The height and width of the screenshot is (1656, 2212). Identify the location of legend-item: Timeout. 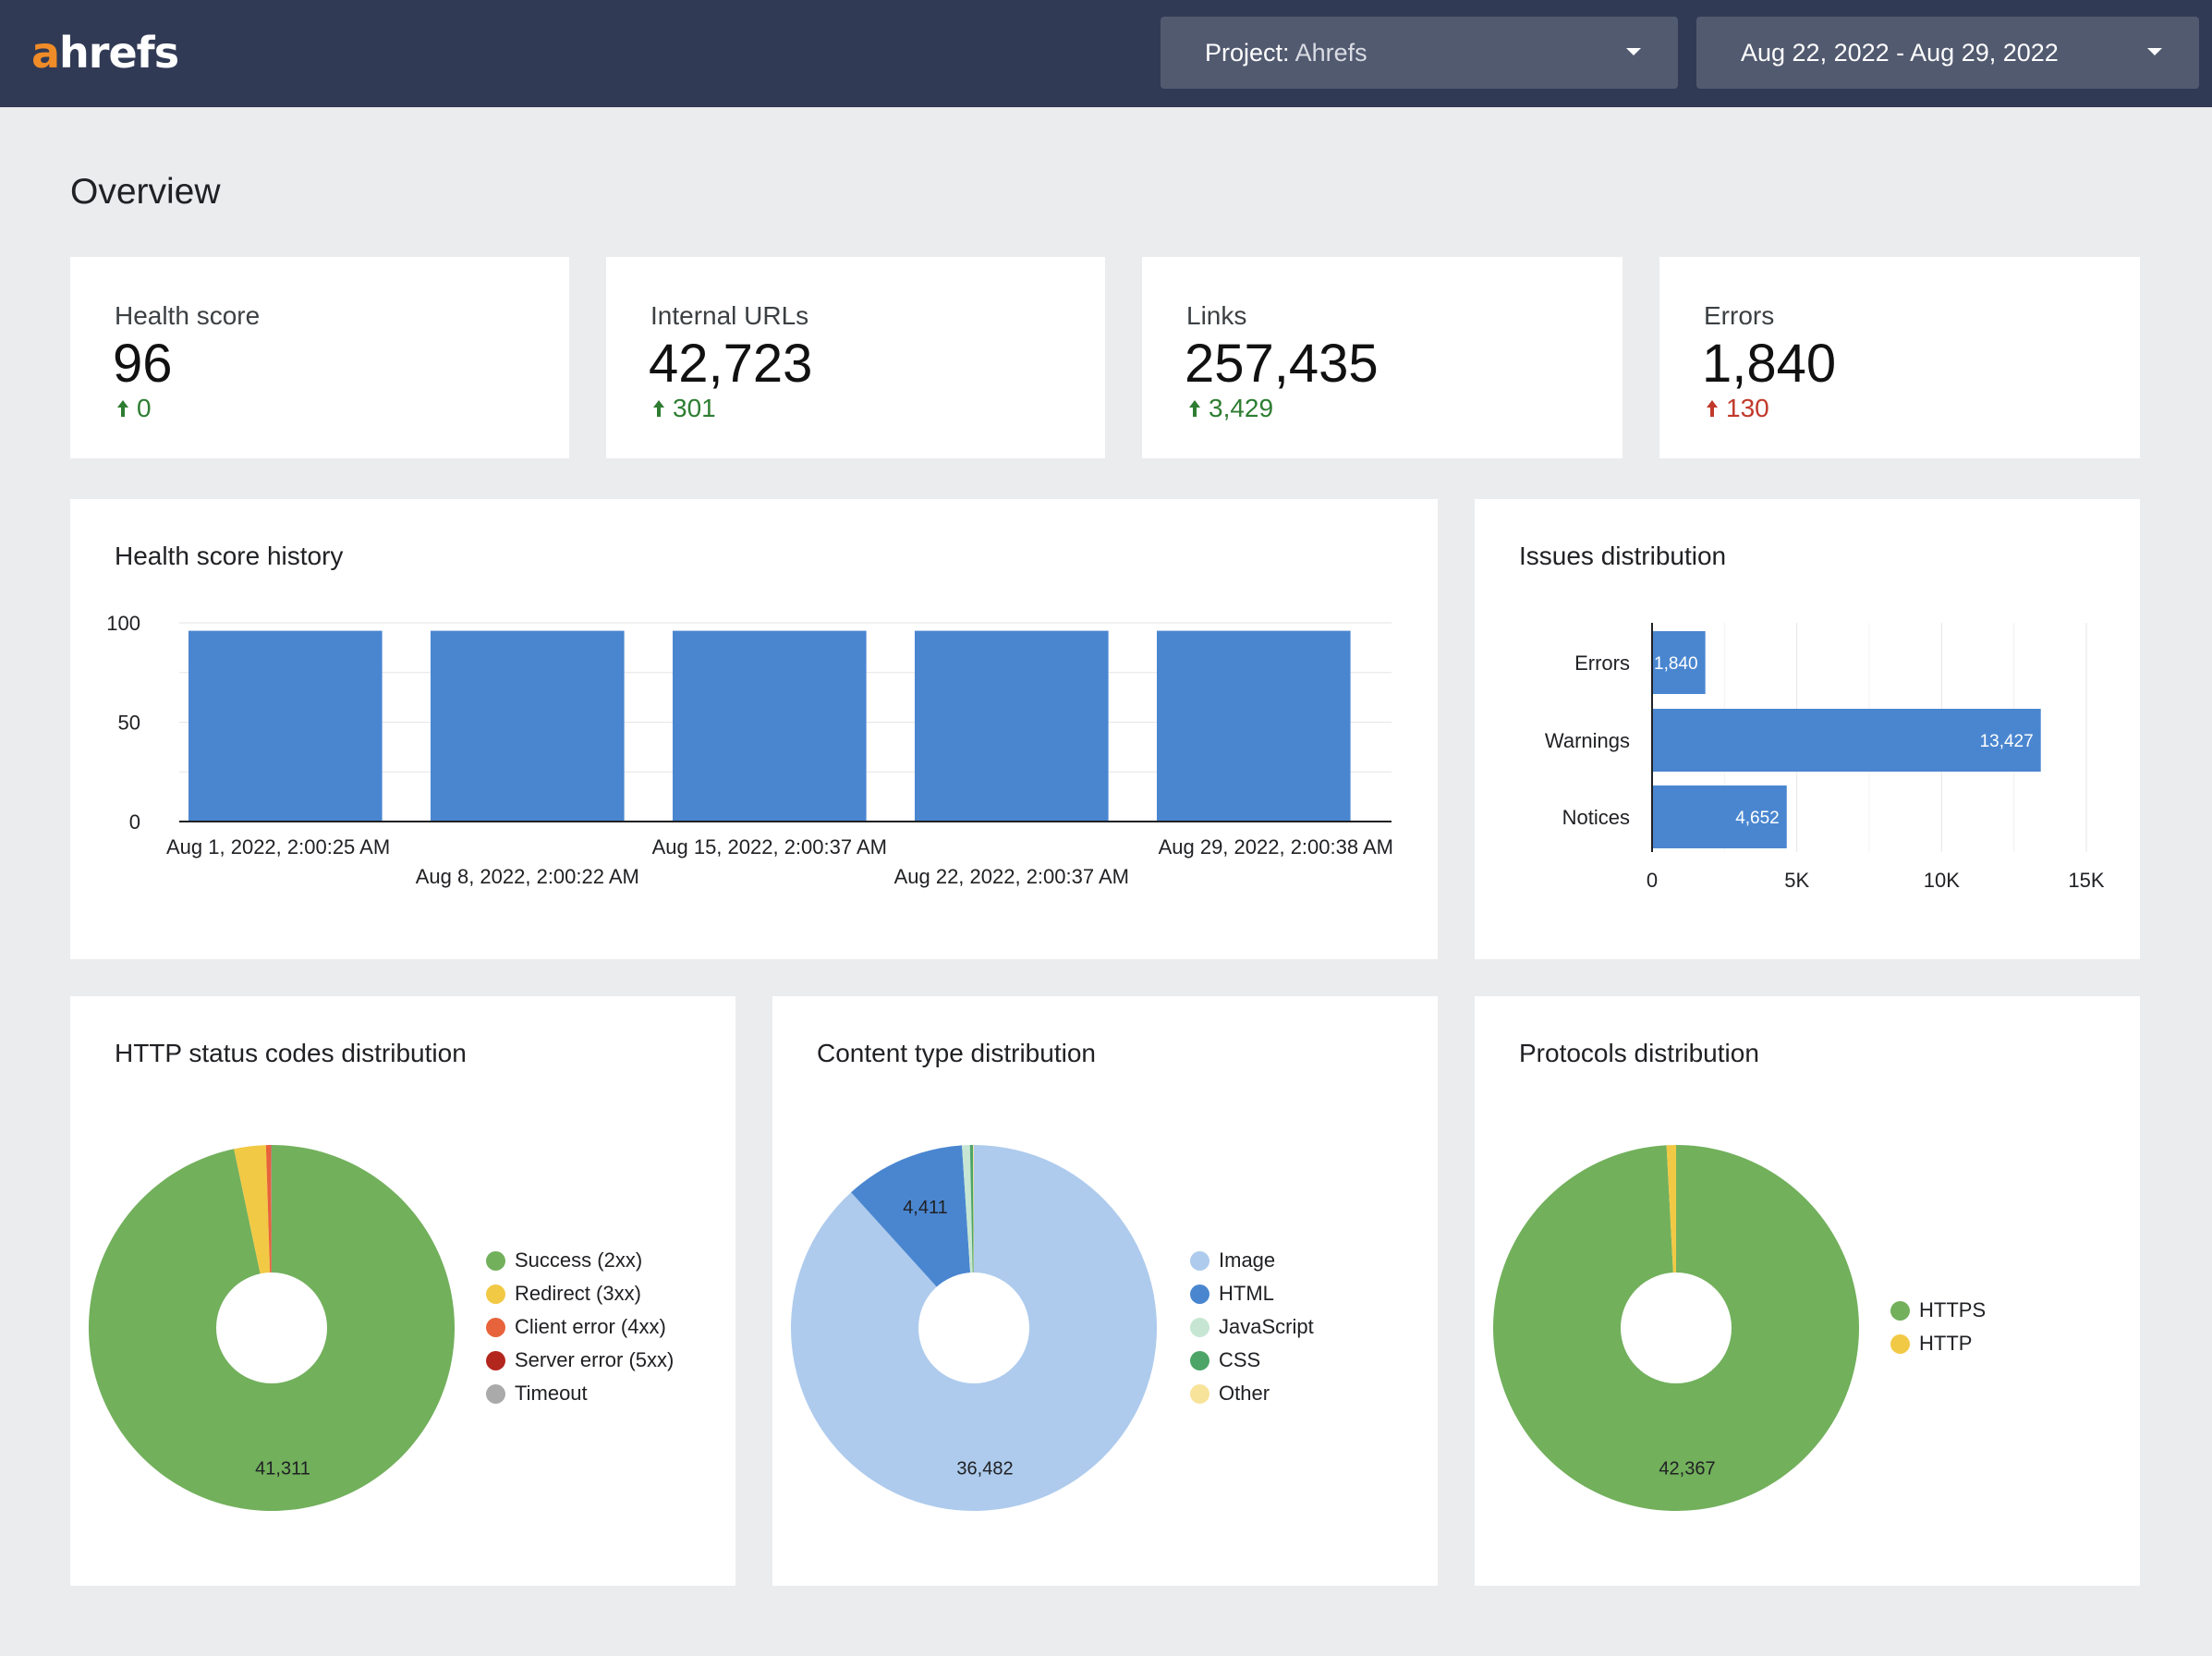
(580, 1393).